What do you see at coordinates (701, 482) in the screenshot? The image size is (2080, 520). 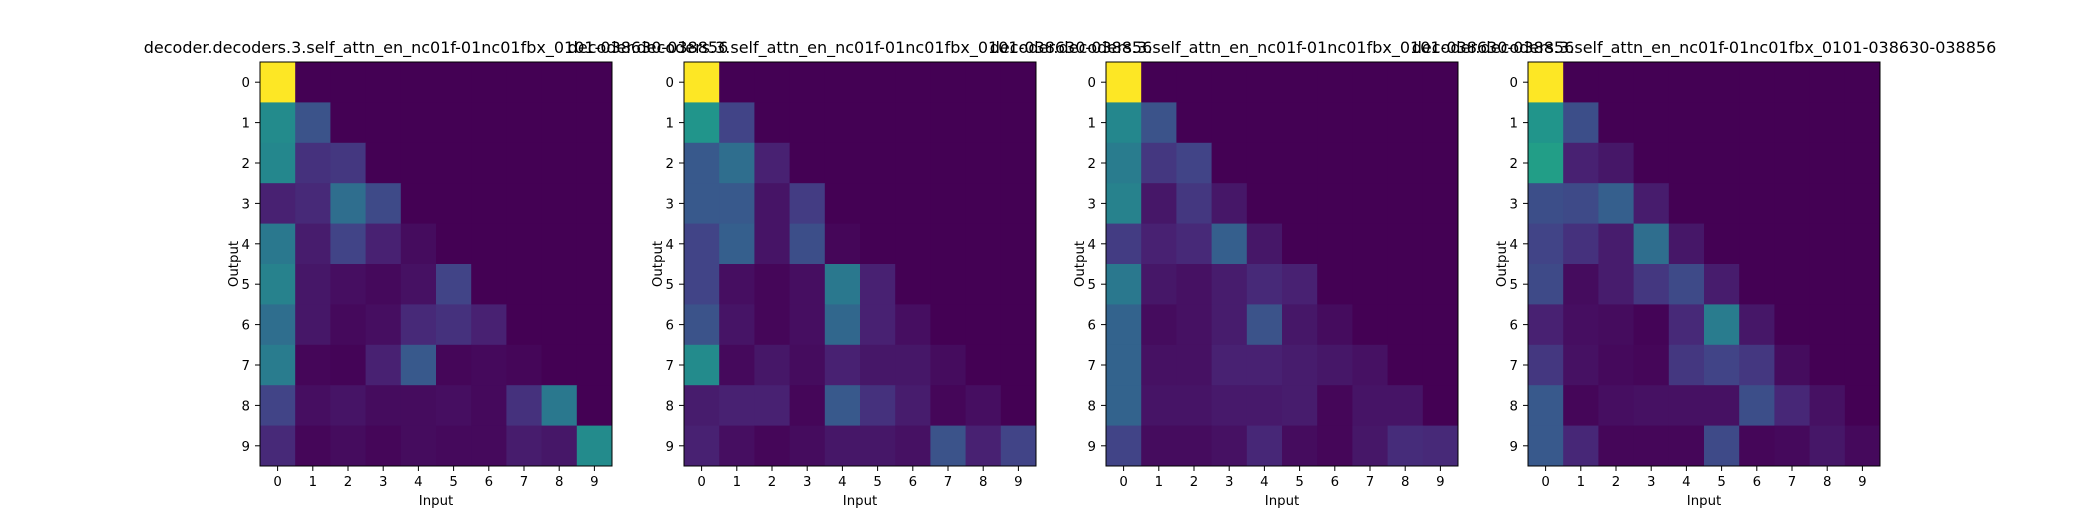 I see `x-tick-label: 0` at bounding box center [701, 482].